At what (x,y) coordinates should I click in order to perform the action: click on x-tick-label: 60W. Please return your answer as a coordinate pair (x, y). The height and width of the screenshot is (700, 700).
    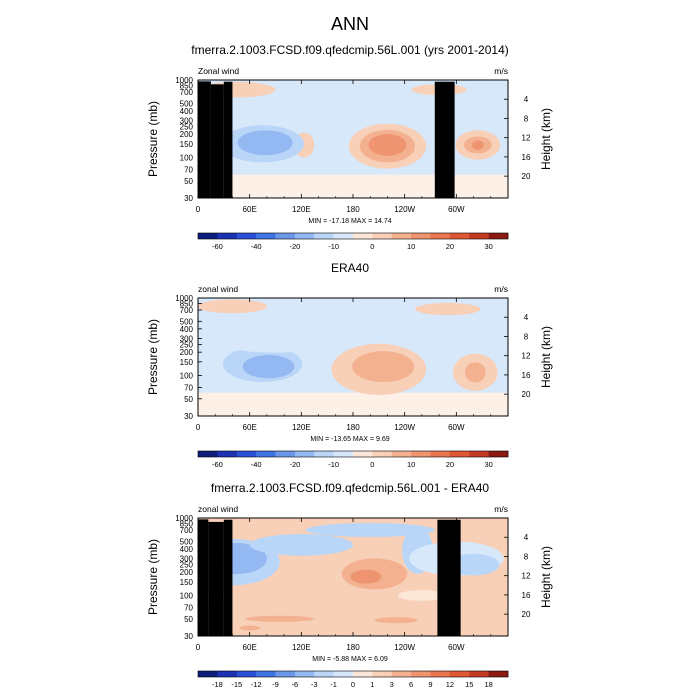
    Looking at the image, I should click on (456, 647).